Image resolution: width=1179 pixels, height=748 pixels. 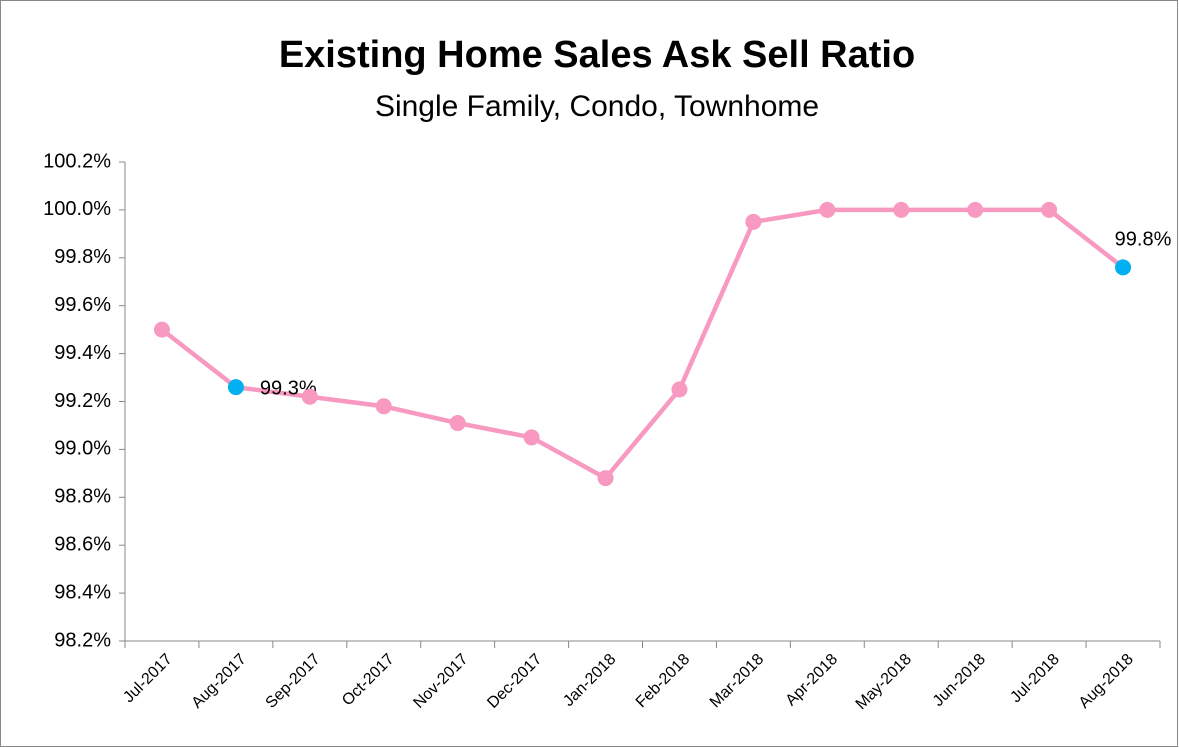 What do you see at coordinates (82, 544) in the screenshot?
I see `y-tick-label: 98.6%` at bounding box center [82, 544].